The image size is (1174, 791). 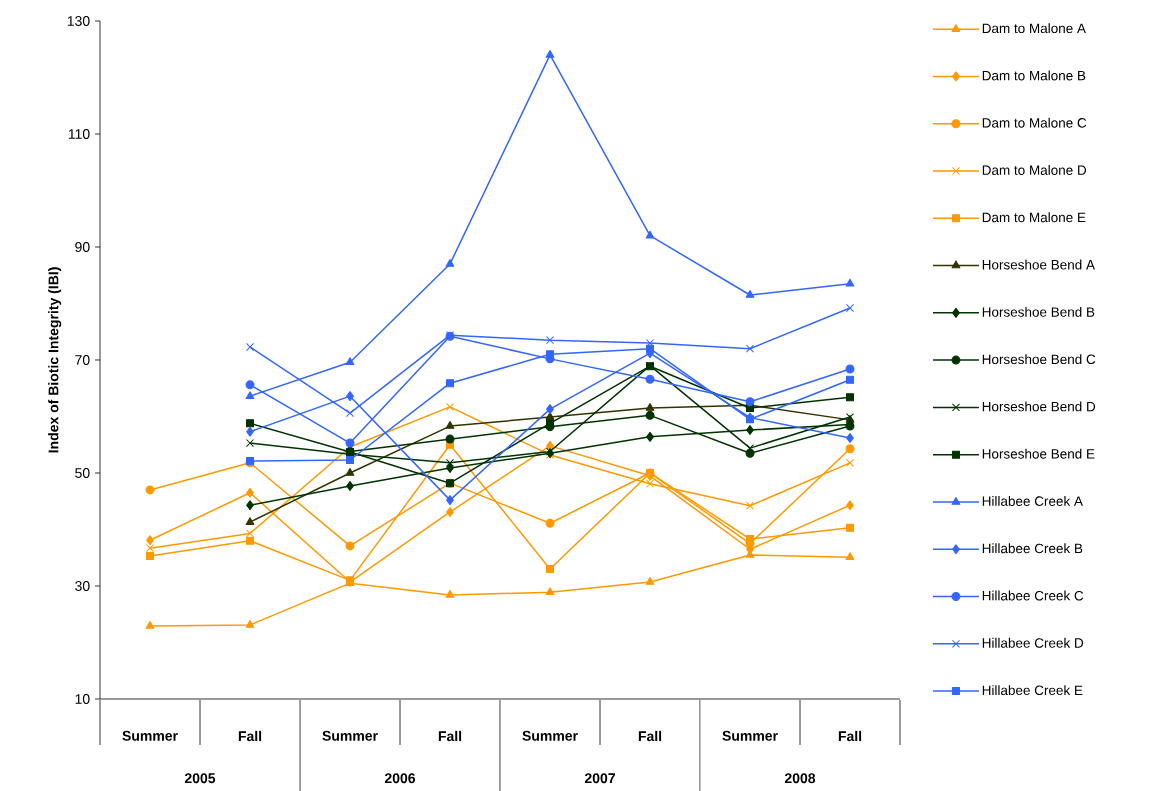 I want to click on legend-label: Dam to Malone D, so click(x=1034, y=169).